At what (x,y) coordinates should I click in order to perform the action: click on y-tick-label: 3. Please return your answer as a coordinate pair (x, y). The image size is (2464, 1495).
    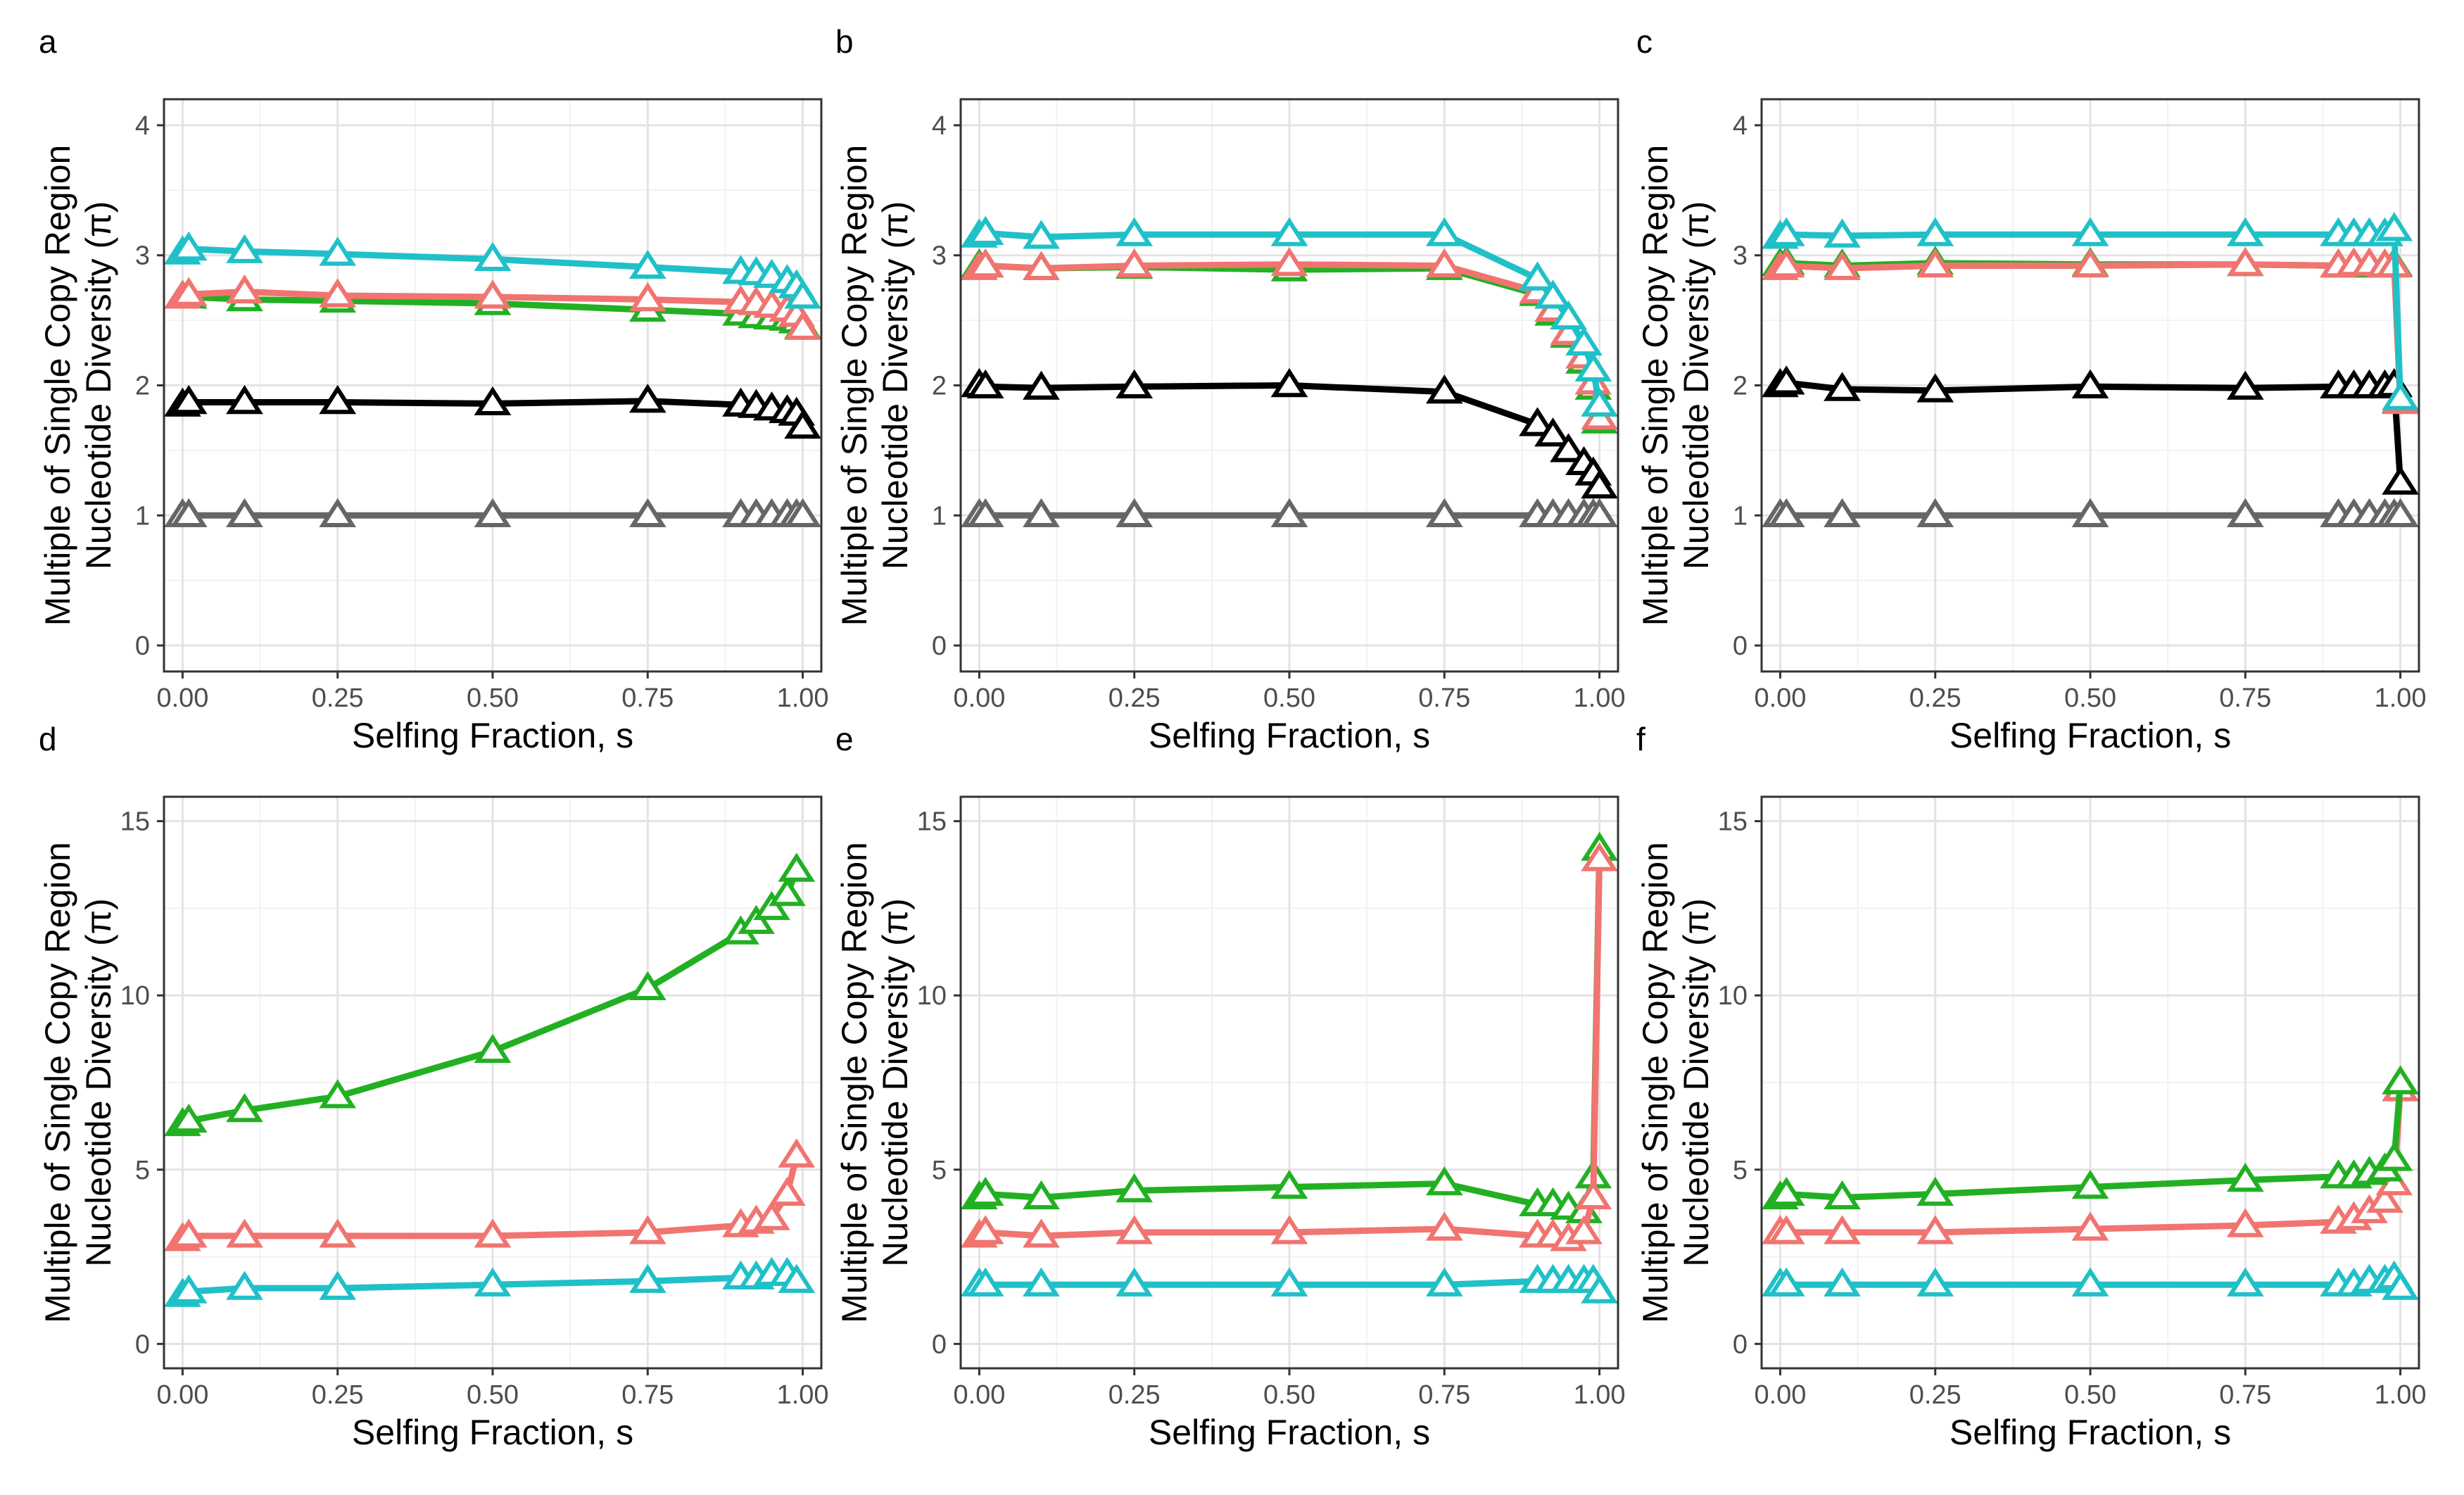
    Looking at the image, I should click on (1740, 256).